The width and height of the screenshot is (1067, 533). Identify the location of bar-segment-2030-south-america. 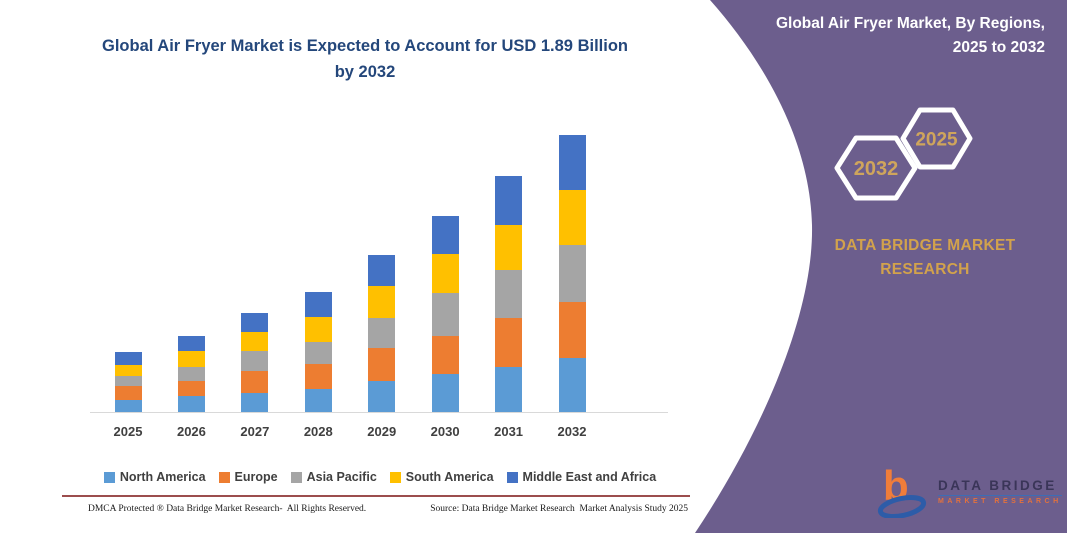
(445, 273).